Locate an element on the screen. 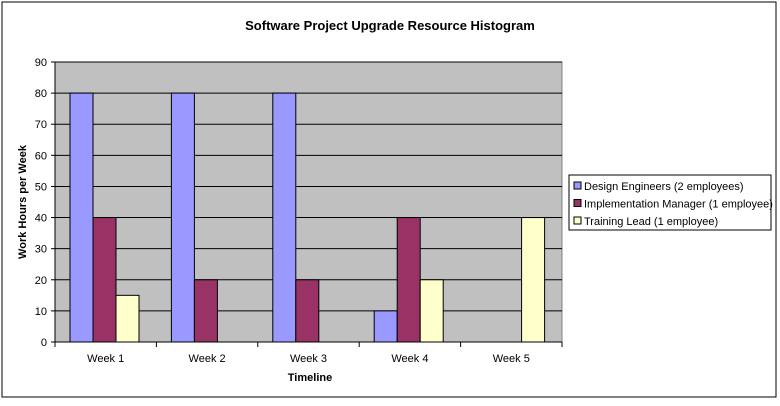  y-tick-label: 30 is located at coordinates (41, 250).